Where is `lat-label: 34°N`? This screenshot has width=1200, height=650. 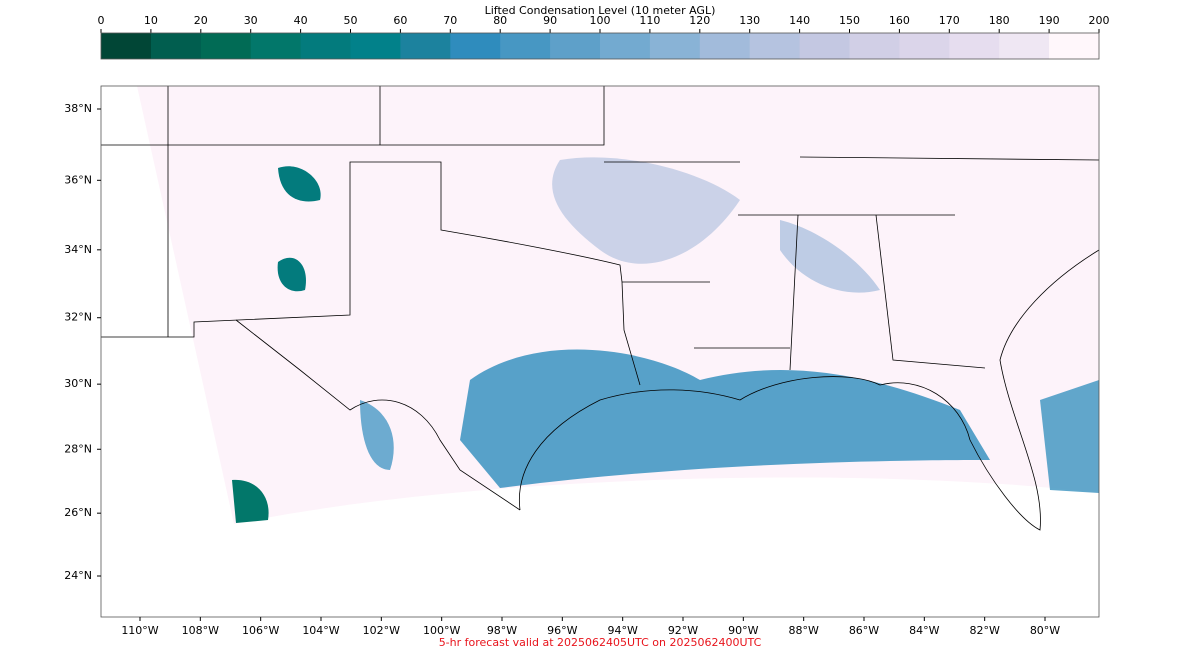 lat-label: 34°N is located at coordinates (78, 249).